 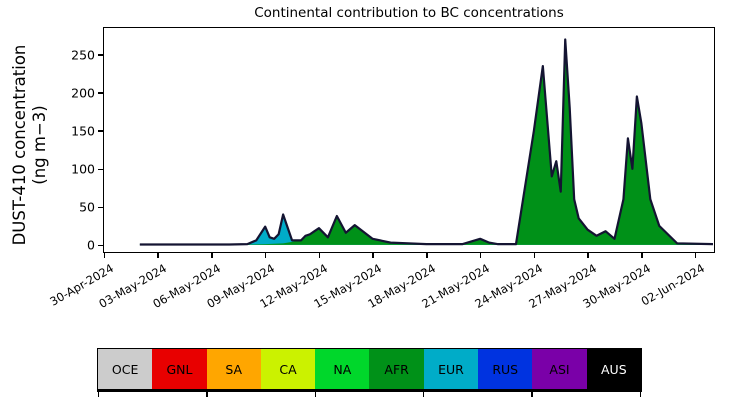 I want to click on legend-axis-line, so click(x=369, y=391).